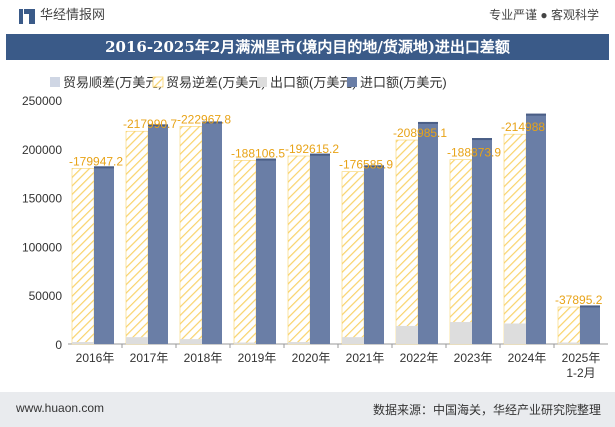  What do you see at coordinates (60, 408) in the screenshot?
I see `footer-url: www.huaon.com` at bounding box center [60, 408].